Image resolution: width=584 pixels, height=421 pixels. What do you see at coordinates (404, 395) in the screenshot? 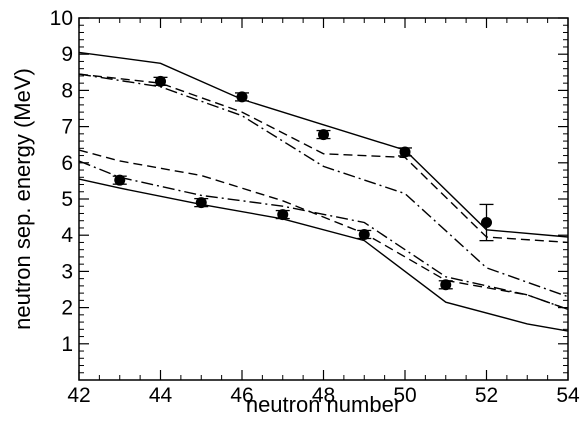
I see `x-tick-label: 50` at bounding box center [404, 395].